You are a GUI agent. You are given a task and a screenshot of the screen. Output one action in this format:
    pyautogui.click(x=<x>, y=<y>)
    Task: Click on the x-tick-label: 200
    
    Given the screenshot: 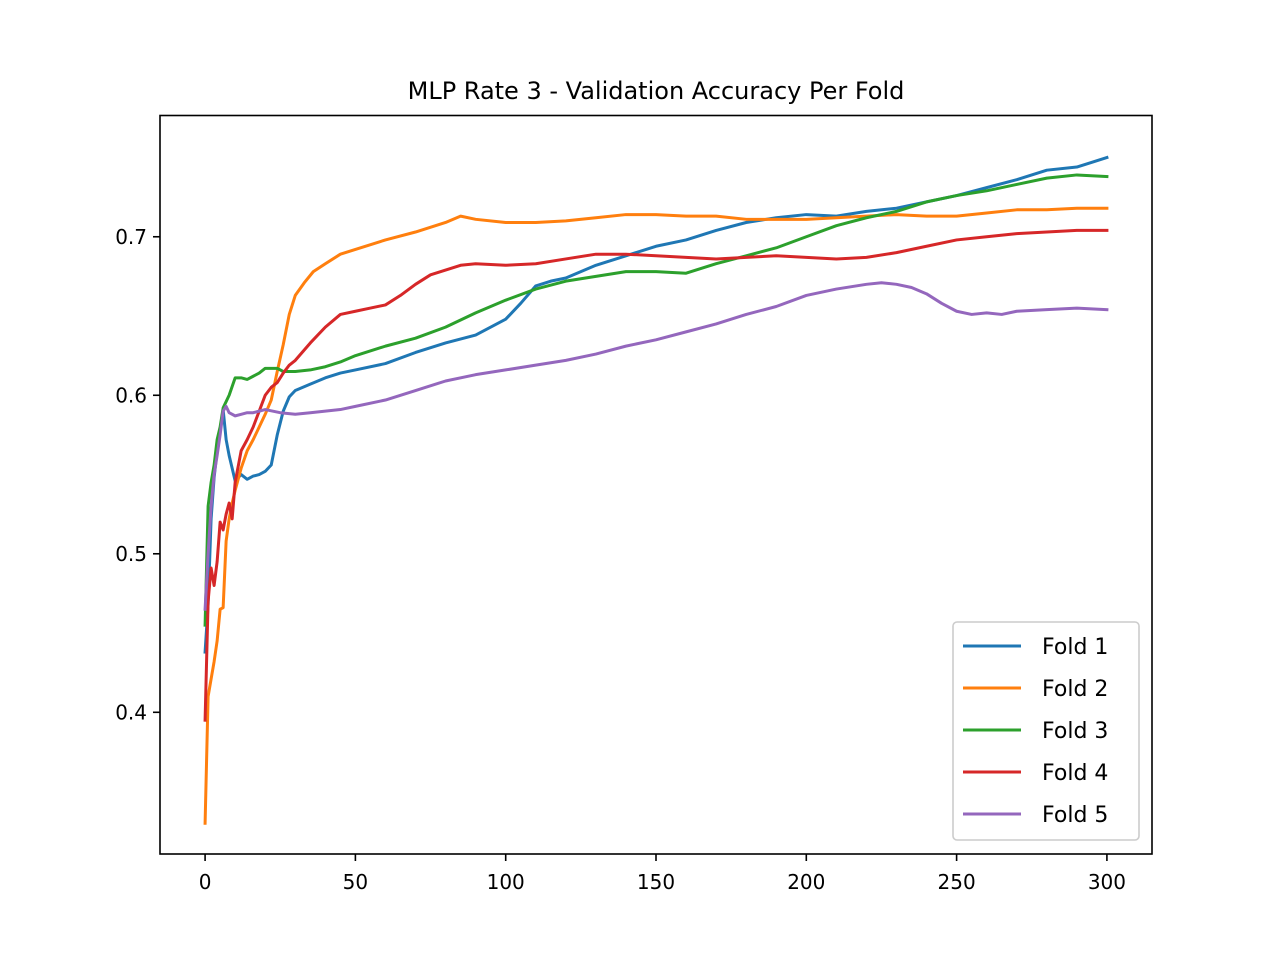 What is the action you would take?
    pyautogui.click(x=806, y=882)
    